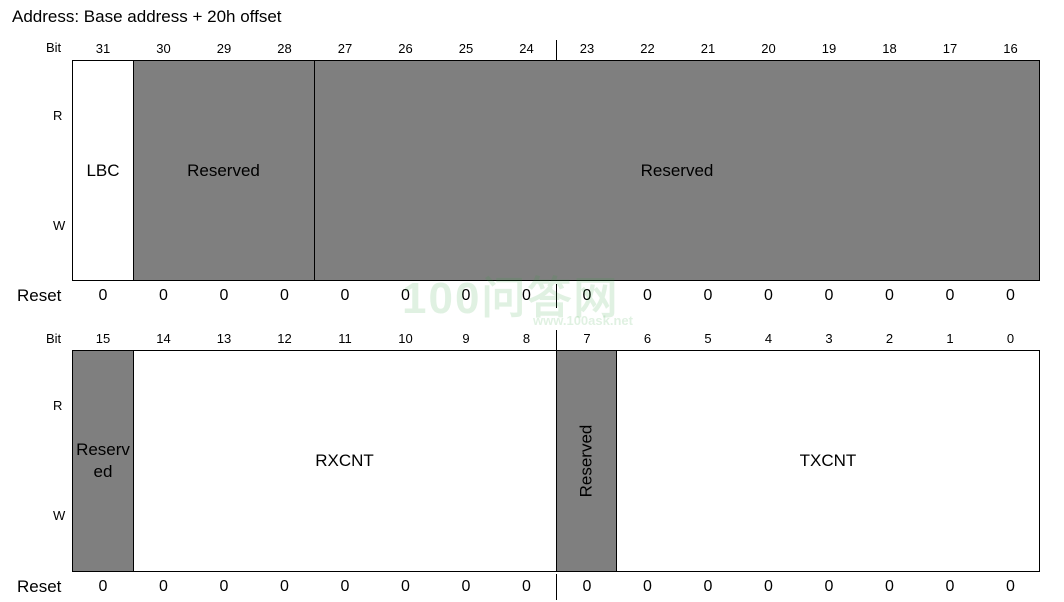 This screenshot has width=1064, height=602. What do you see at coordinates (58, 115) in the screenshot?
I see `read-label: R` at bounding box center [58, 115].